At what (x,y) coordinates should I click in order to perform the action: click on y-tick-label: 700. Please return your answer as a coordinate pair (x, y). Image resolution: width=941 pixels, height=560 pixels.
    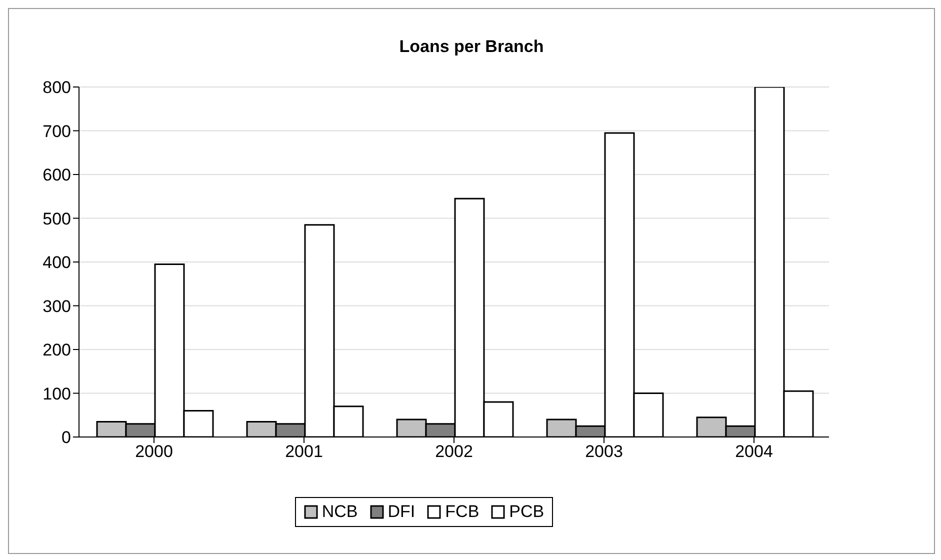
    Looking at the image, I should click on (56, 131).